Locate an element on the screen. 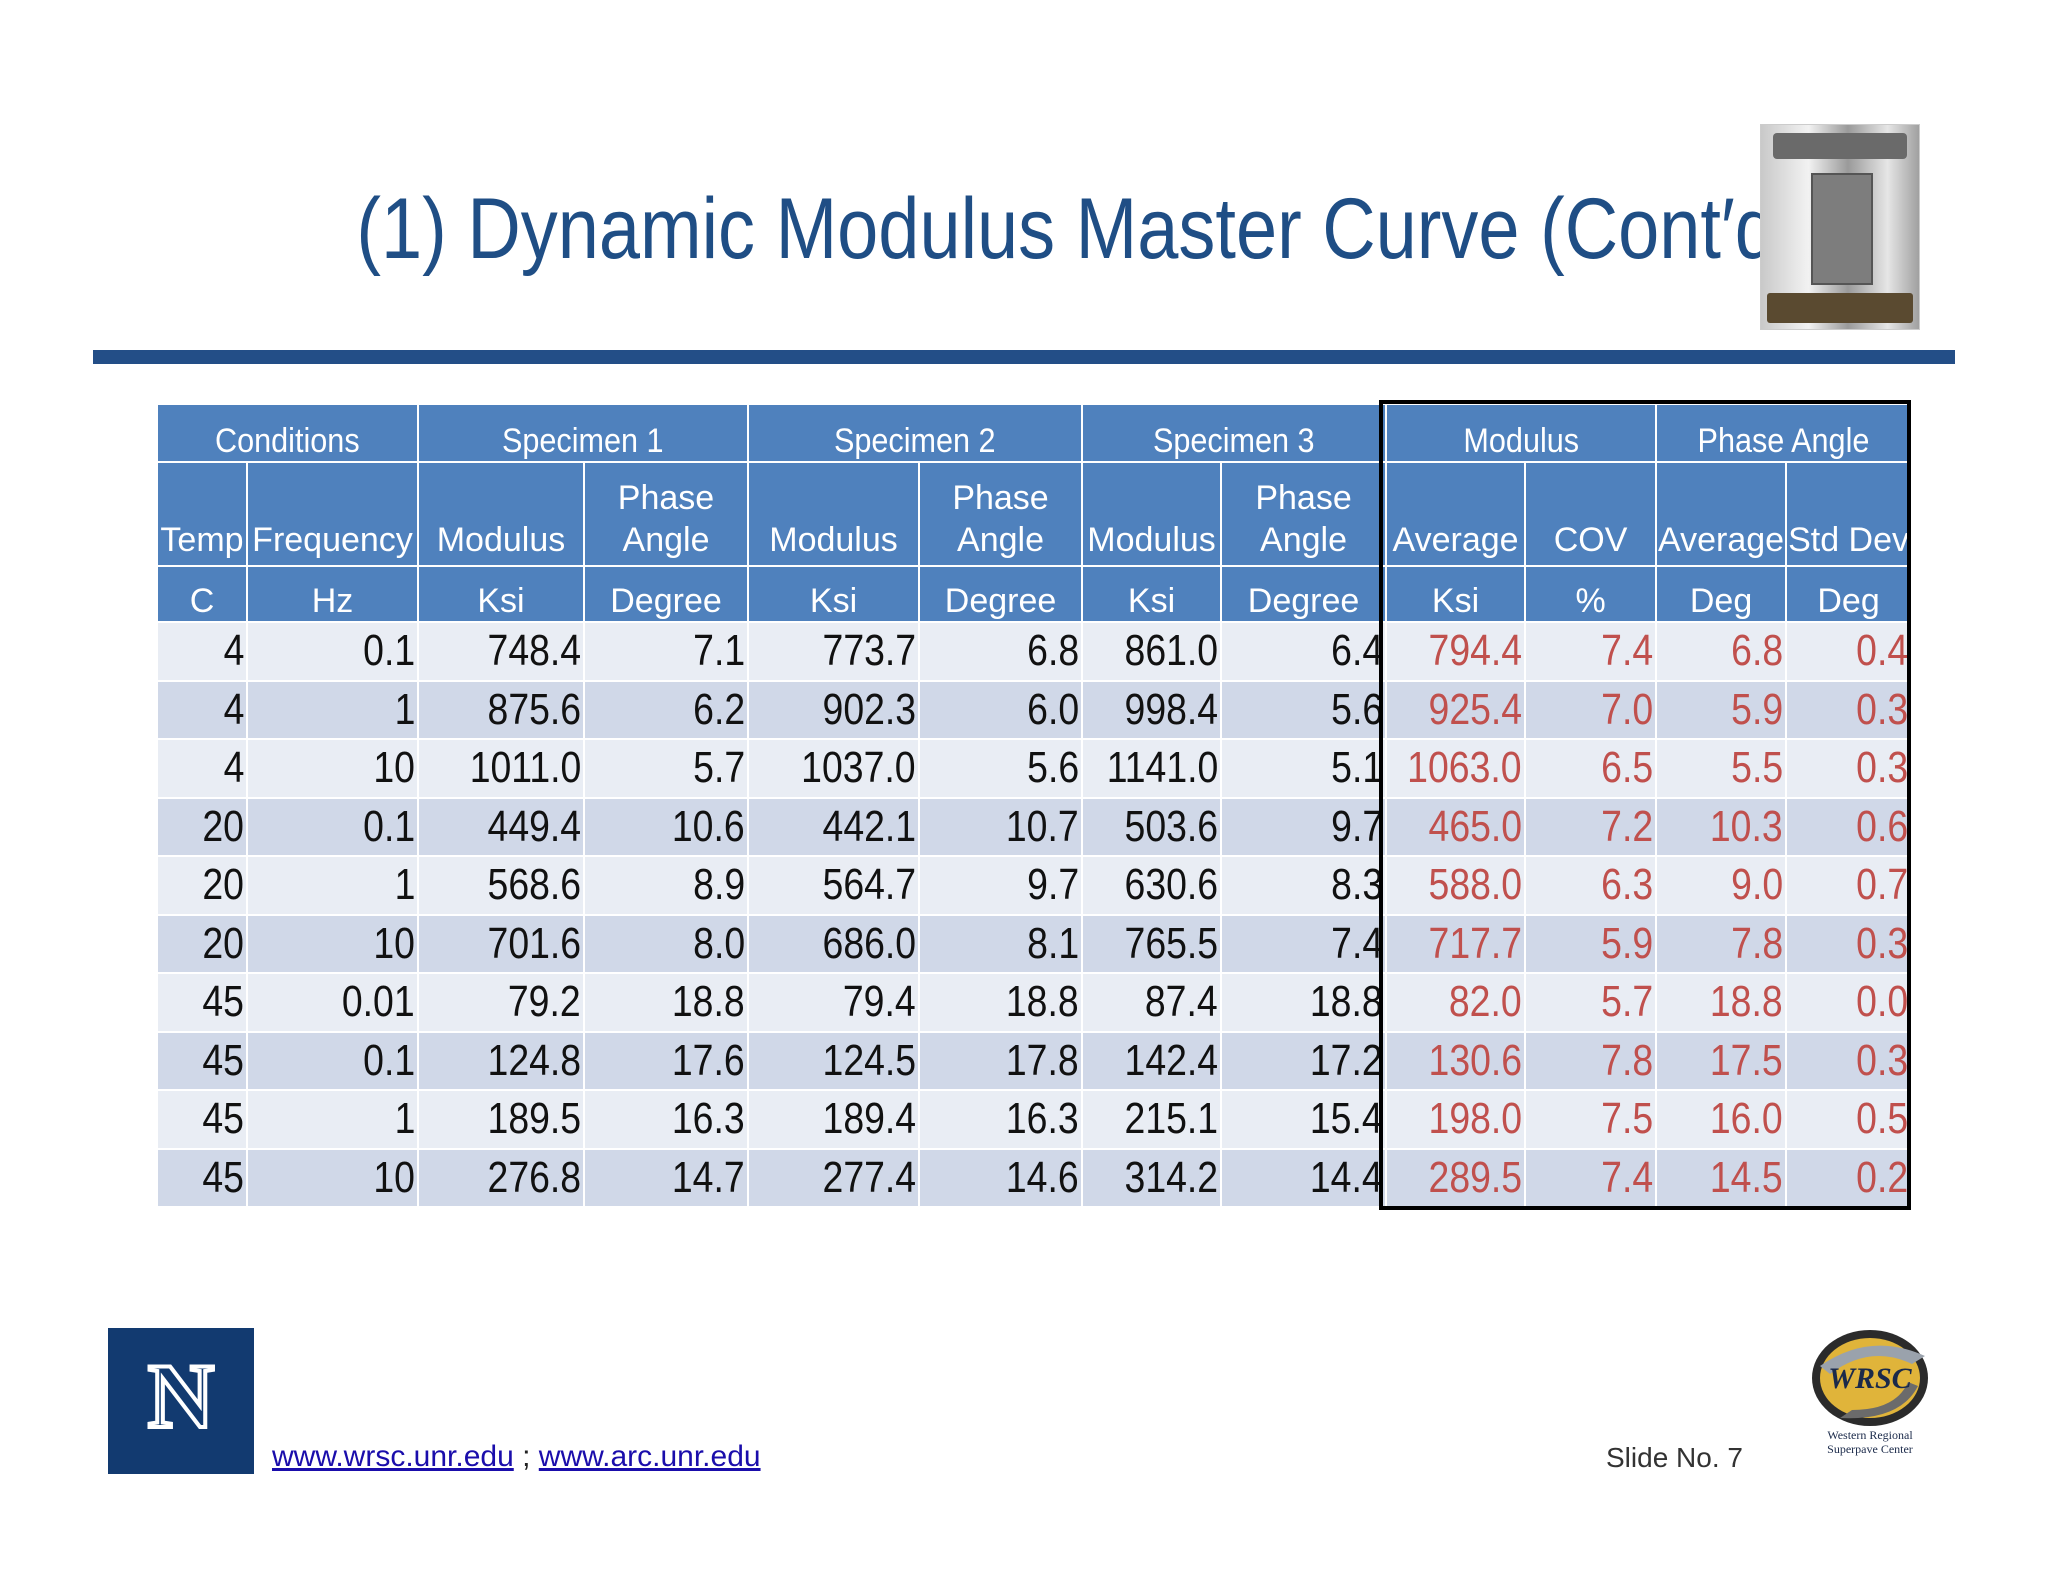 This screenshot has height=1582, width=2048. table-cell: 7.2 is located at coordinates (1591, 826).